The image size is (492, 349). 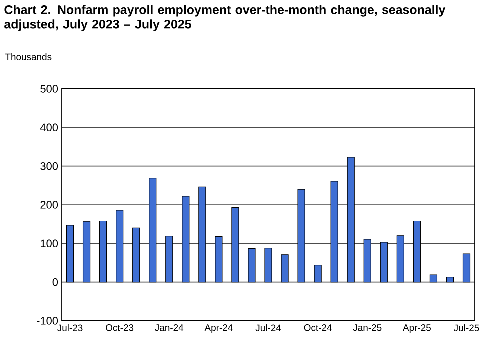 What do you see at coordinates (28, 57) in the screenshot?
I see `y-axis-title: Thousands` at bounding box center [28, 57].